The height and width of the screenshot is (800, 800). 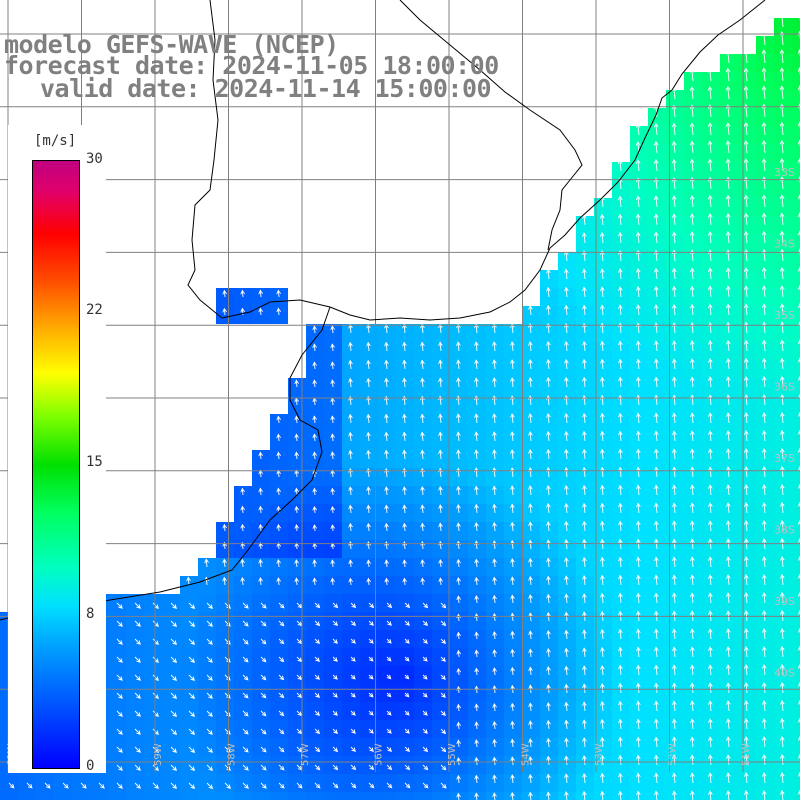 I want to click on latitude-label: 36S, so click(x=784, y=387).